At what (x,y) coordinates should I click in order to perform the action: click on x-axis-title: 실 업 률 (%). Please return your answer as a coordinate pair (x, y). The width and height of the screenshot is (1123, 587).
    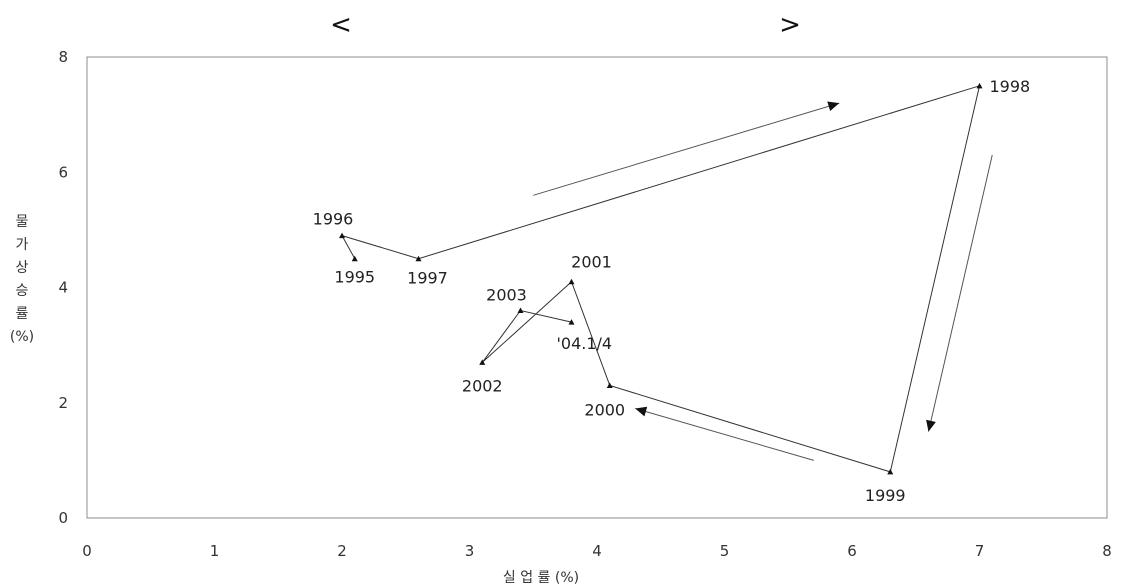
    Looking at the image, I should click on (541, 578).